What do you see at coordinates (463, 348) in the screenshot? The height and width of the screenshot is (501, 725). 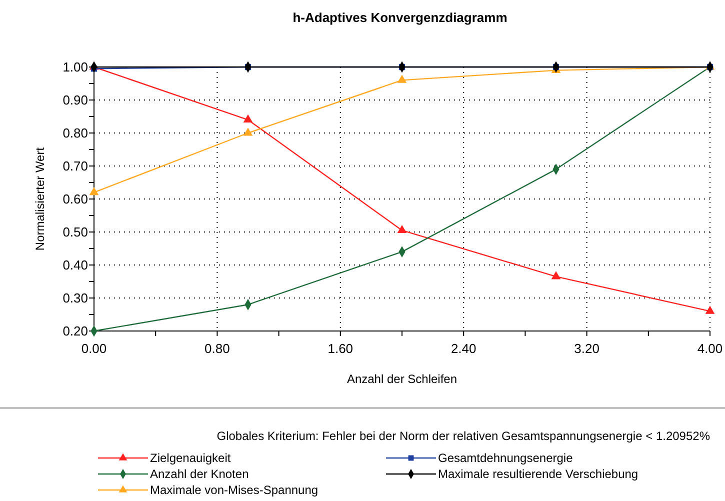 I see `x-tick-label: 2.40` at bounding box center [463, 348].